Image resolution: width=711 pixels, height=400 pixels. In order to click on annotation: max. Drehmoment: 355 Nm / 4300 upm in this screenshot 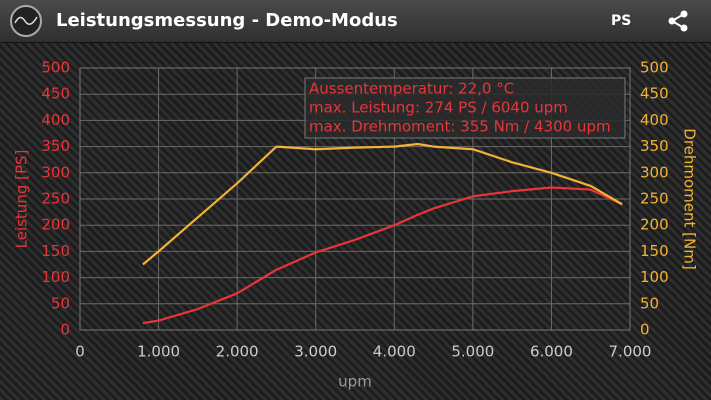, I will do `click(460, 127)`.